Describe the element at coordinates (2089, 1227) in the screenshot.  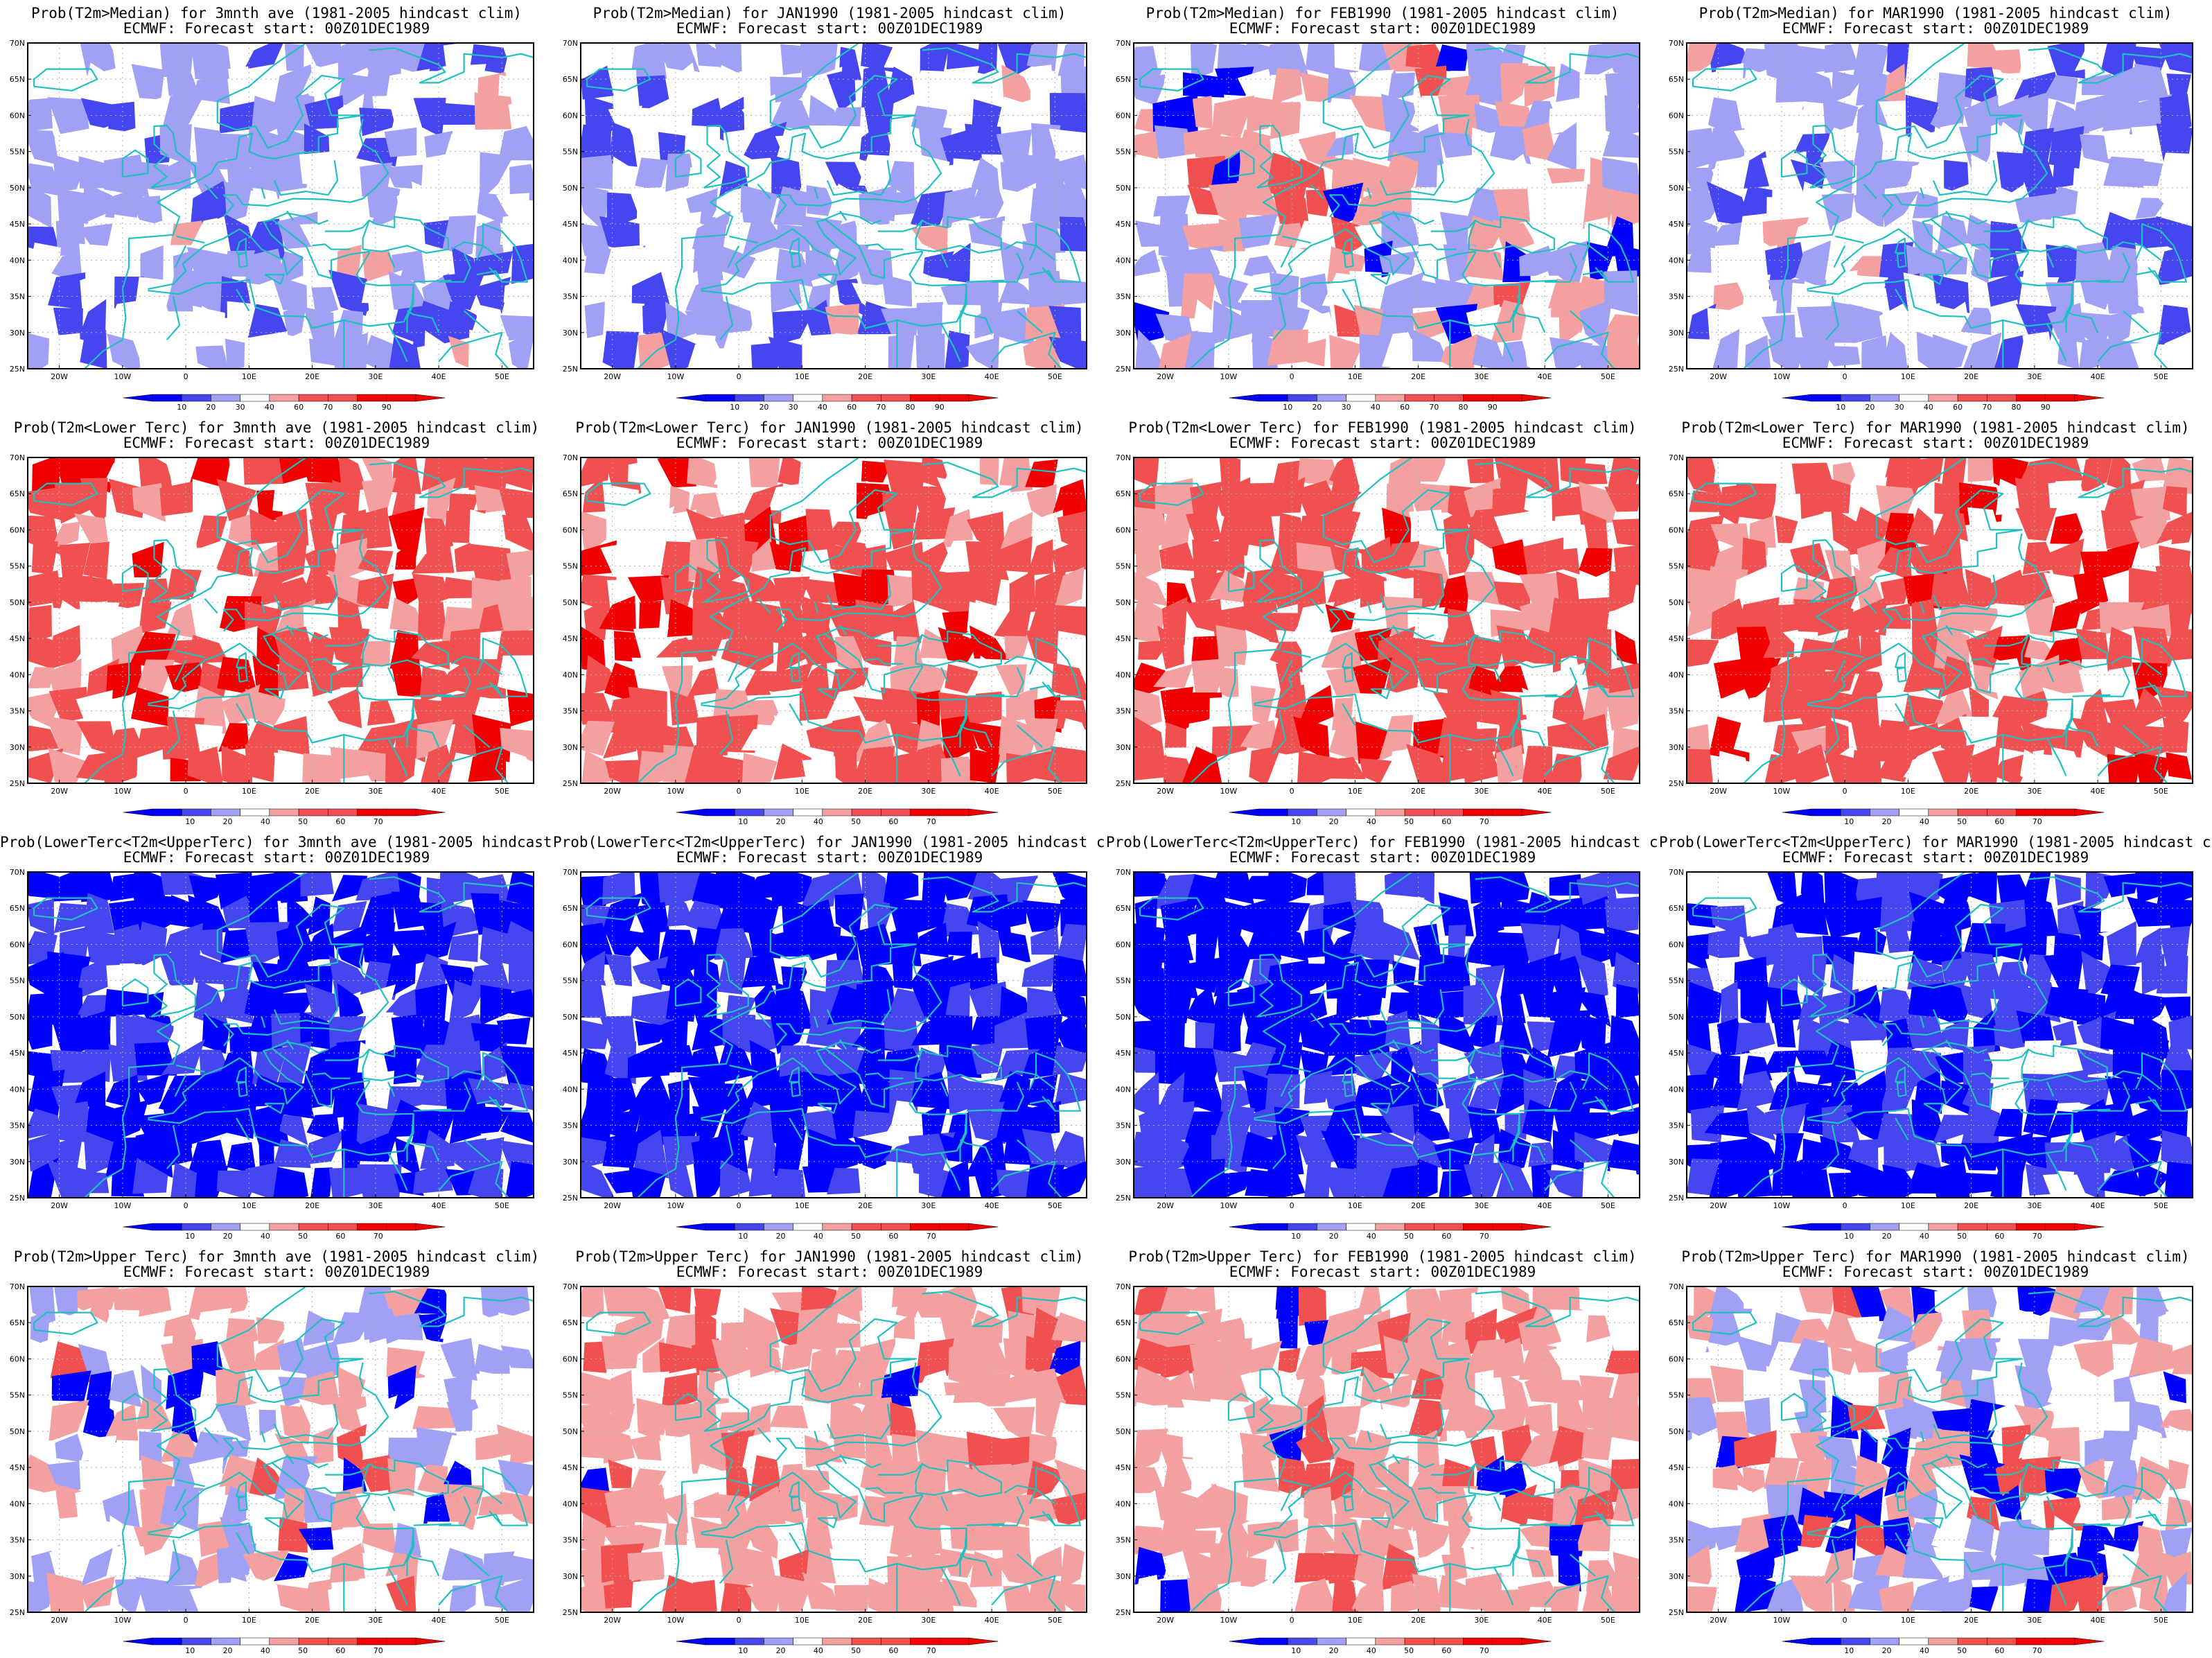
I see `colorbar-arrow-high` at that location.